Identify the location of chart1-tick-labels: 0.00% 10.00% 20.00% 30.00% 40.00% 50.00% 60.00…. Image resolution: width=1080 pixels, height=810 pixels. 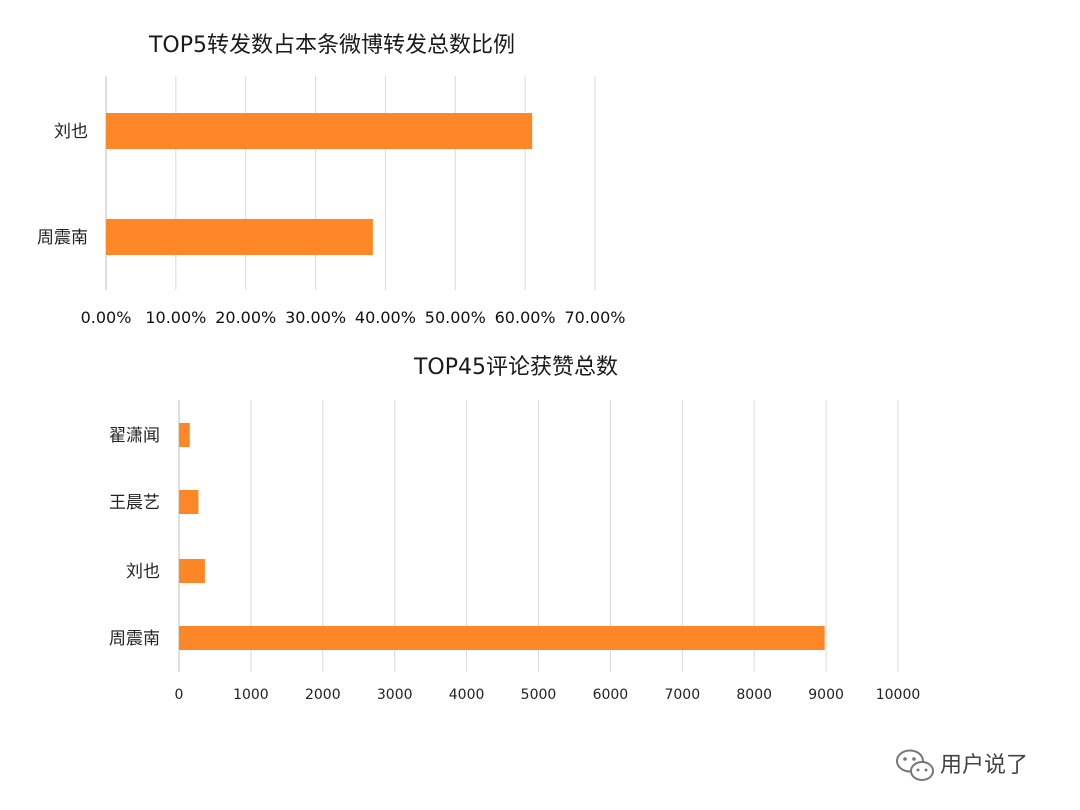
(353, 317).